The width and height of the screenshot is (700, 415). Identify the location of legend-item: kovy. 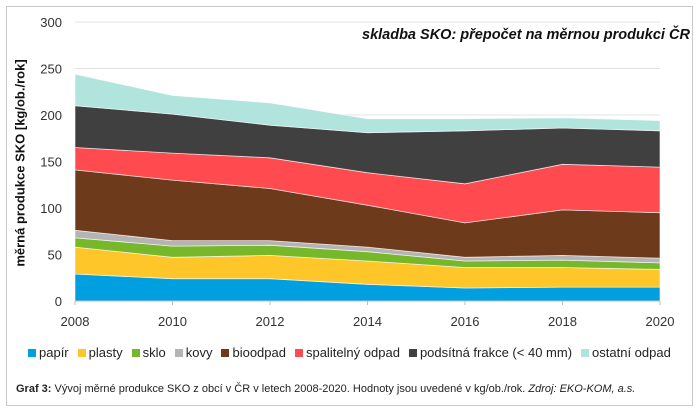
(193, 352).